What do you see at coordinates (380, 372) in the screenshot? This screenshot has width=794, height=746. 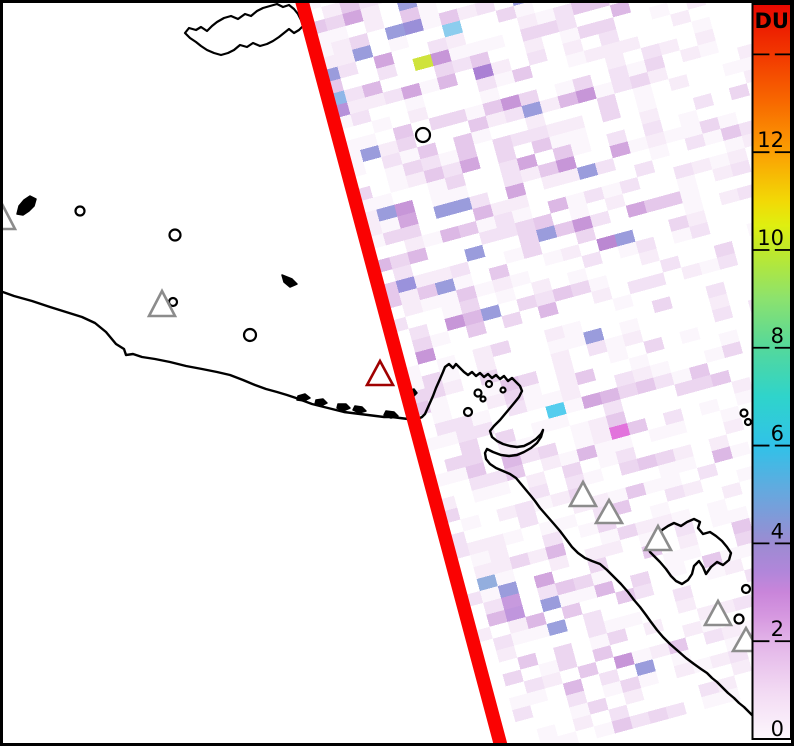 I see `volcano-marker-red` at bounding box center [380, 372].